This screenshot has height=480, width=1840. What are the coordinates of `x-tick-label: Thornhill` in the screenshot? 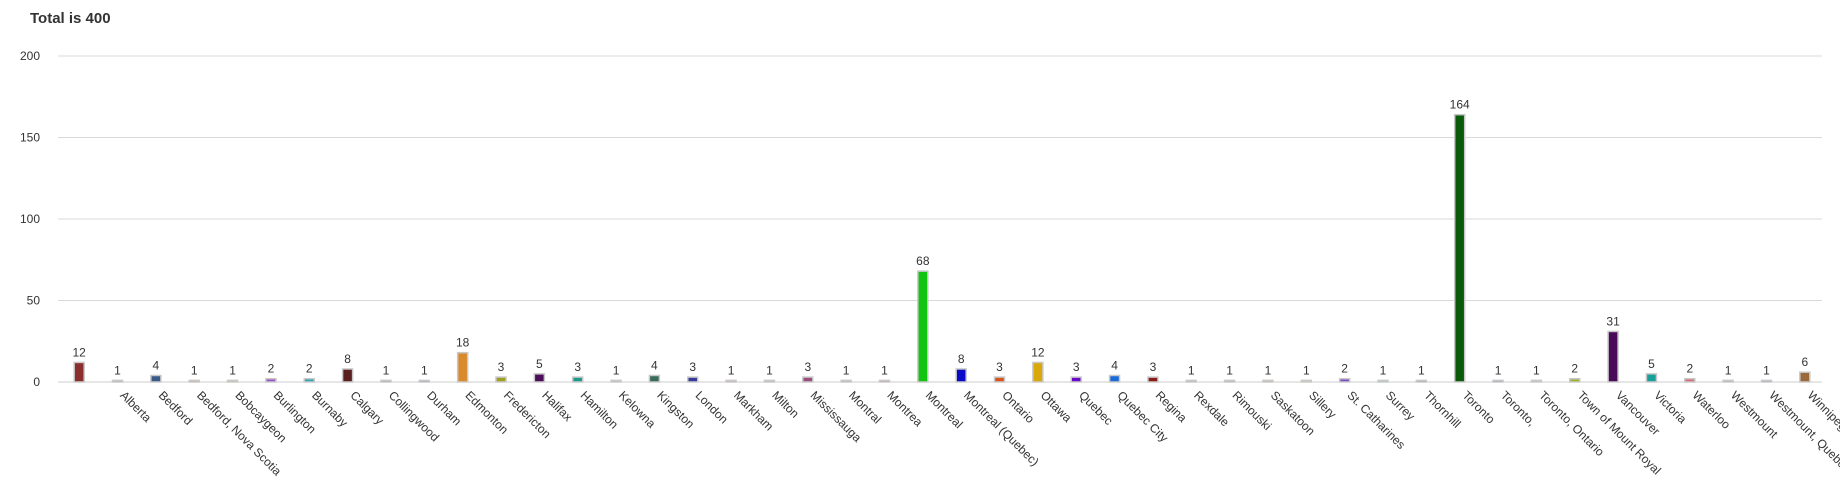 It's located at (1442, 409).